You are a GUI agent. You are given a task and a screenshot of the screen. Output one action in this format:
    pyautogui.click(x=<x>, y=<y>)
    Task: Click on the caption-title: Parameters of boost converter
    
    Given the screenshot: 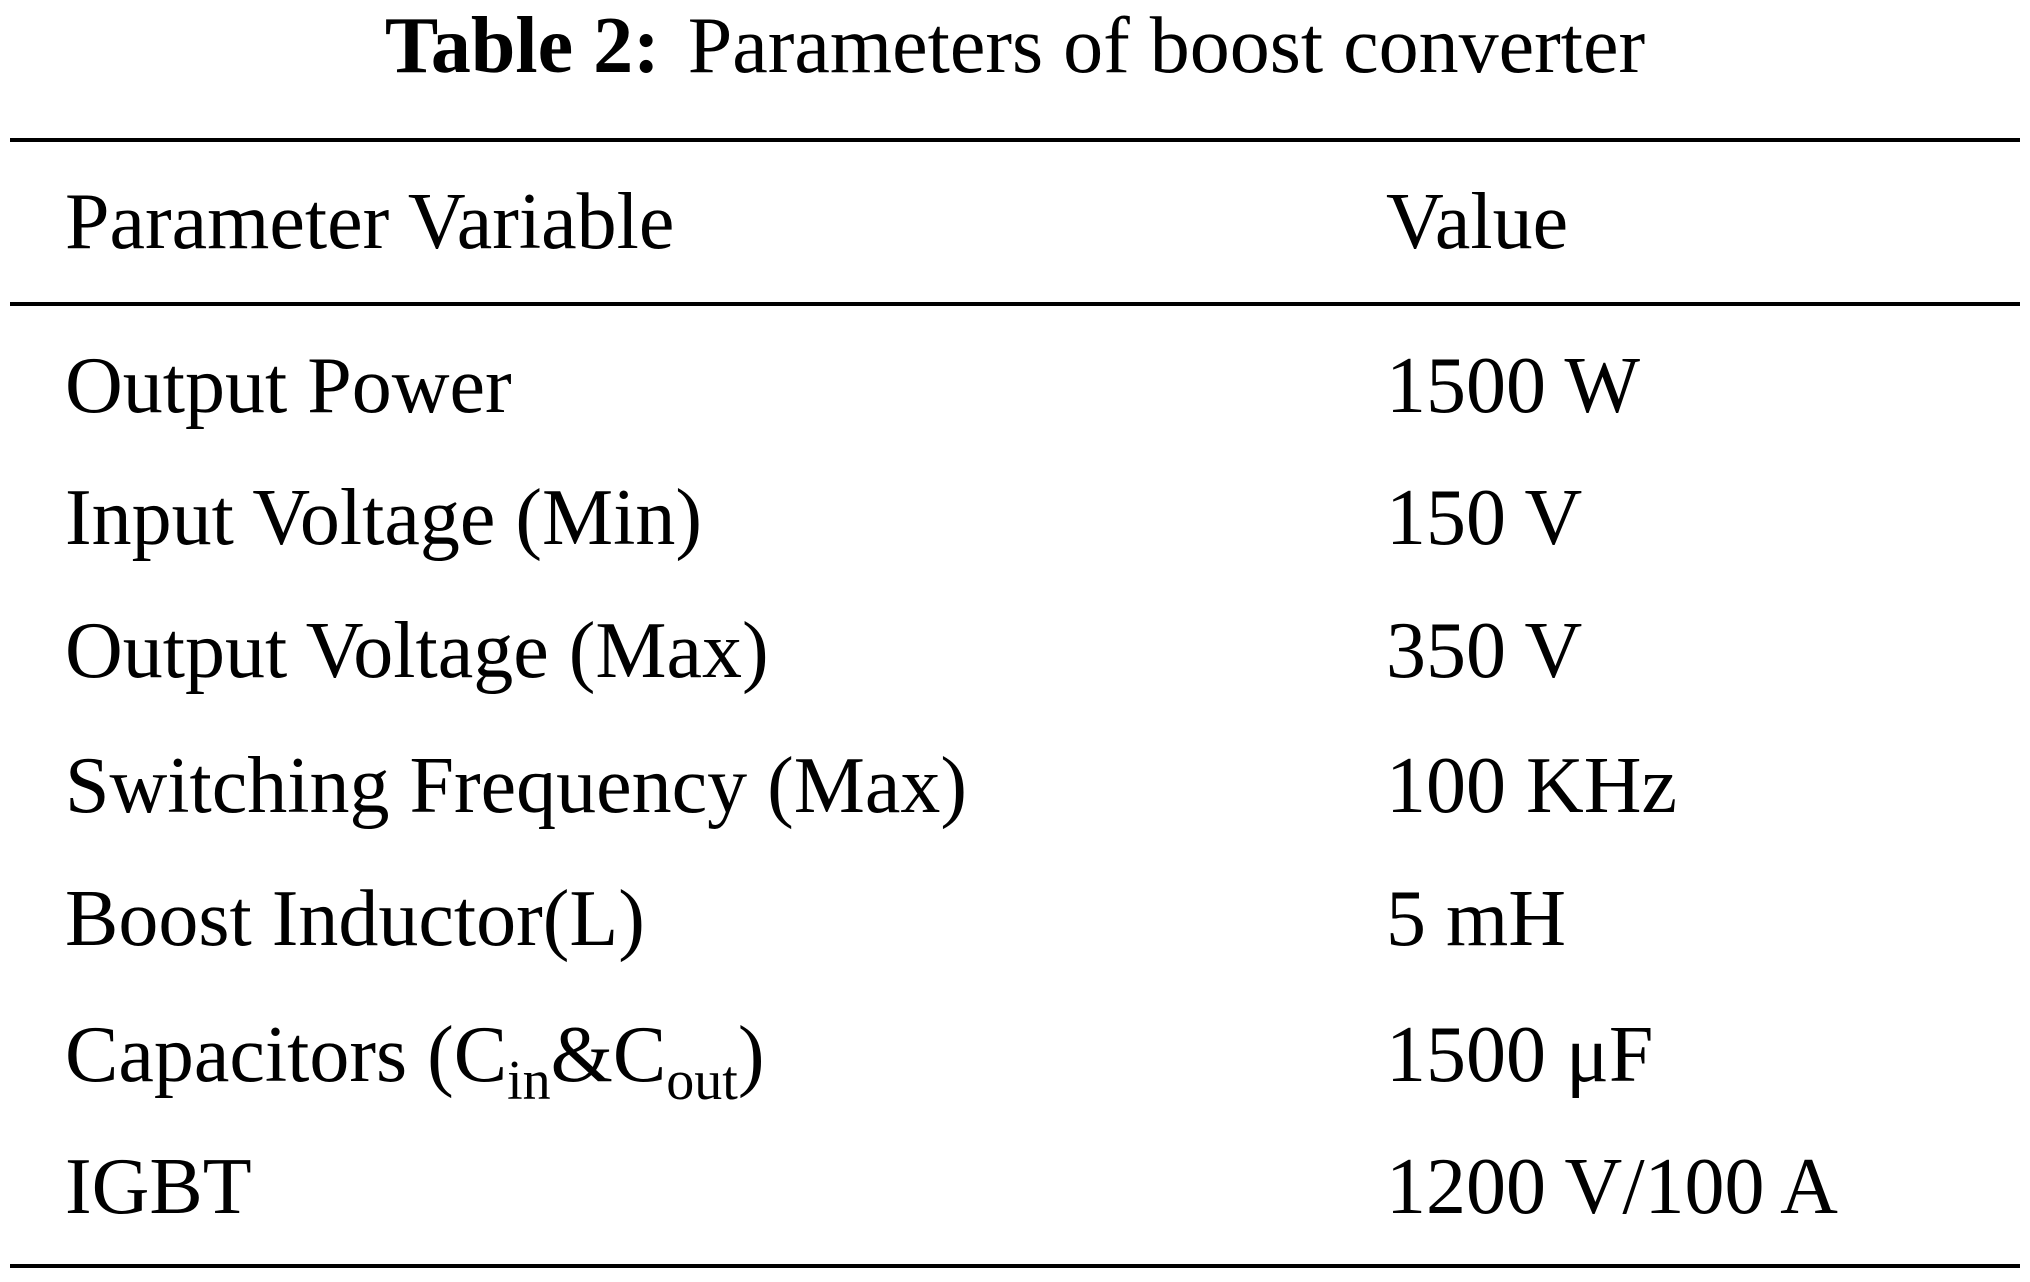 What is the action you would take?
    pyautogui.click(x=1166, y=46)
    